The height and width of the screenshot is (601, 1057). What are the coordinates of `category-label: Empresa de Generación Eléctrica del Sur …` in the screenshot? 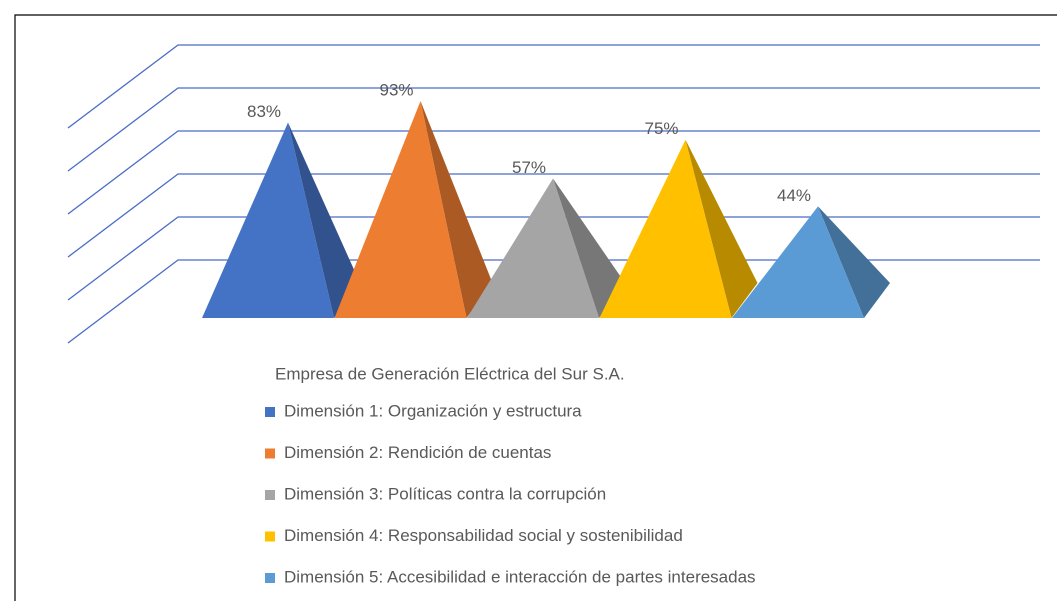 It's located at (450, 373).